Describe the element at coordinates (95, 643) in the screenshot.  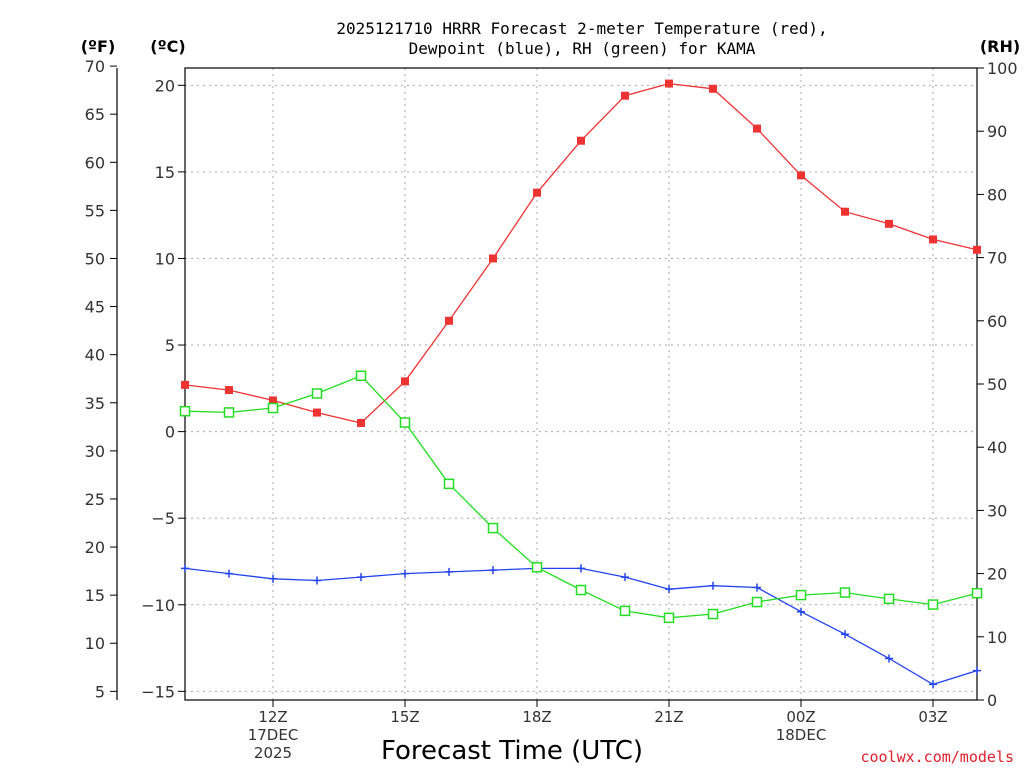
I see `fahrenheit-tick-label: 10` at that location.